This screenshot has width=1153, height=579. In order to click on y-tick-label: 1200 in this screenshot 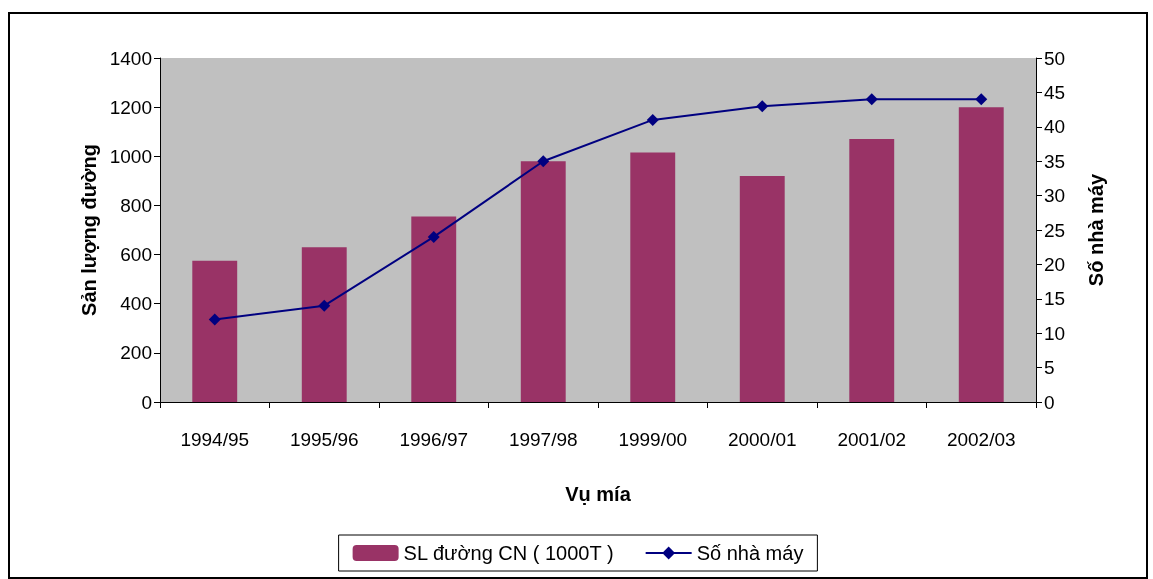, I will do `click(130, 107)`.